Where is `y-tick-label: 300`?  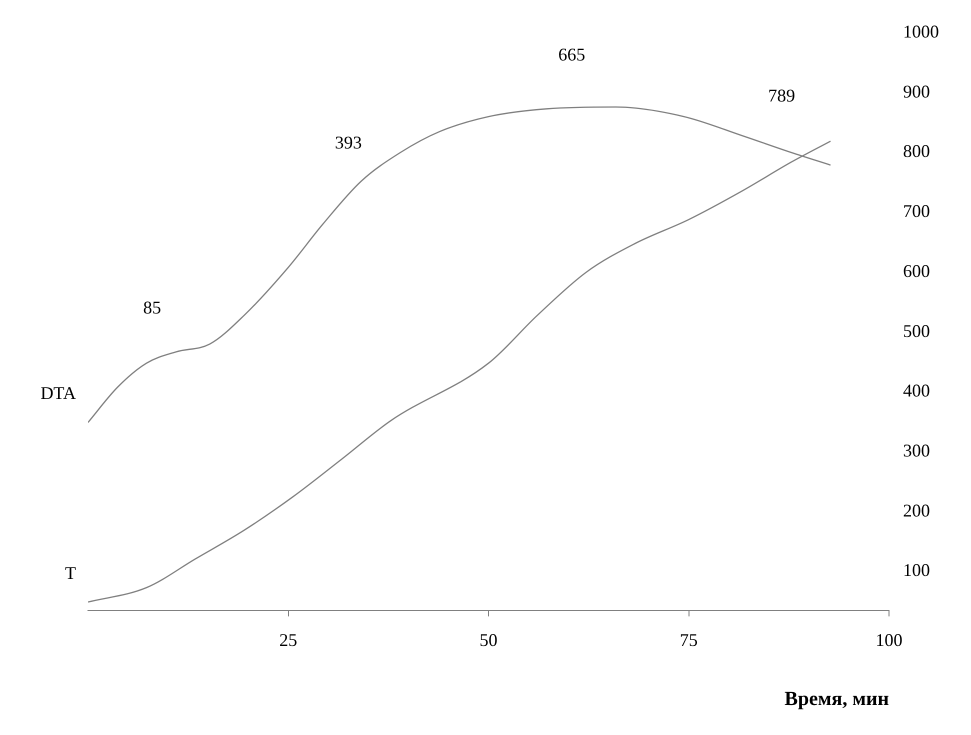
y-tick-label: 300 is located at coordinates (916, 450).